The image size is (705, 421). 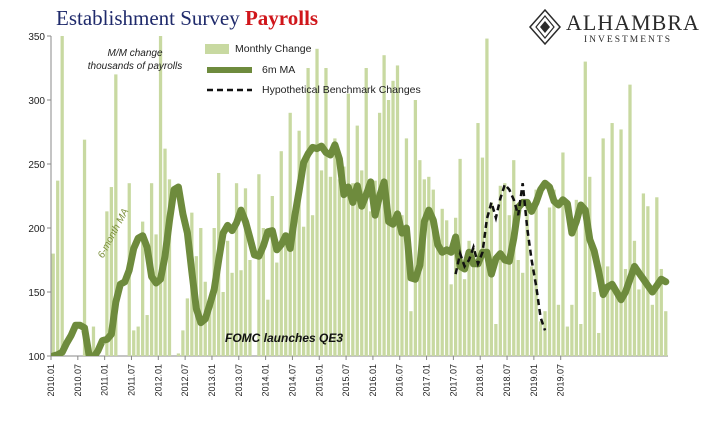 What do you see at coordinates (453, 380) in the screenshot?
I see `x-tick-label: 2017.07` at bounding box center [453, 380].